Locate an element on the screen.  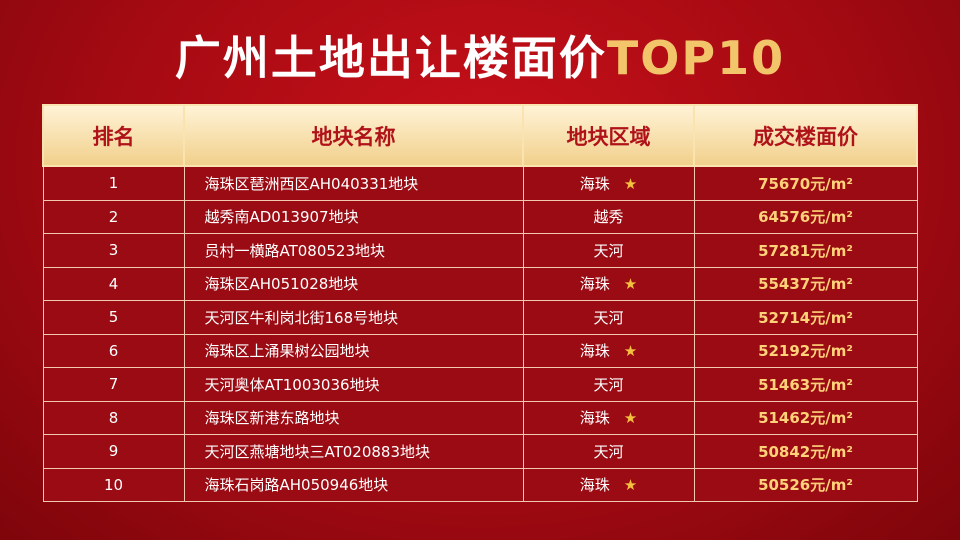
table-row: 1 海珠区琶洲西区AH040331地块 海珠 ★ 75670元/m² is located at coordinates (480, 183).